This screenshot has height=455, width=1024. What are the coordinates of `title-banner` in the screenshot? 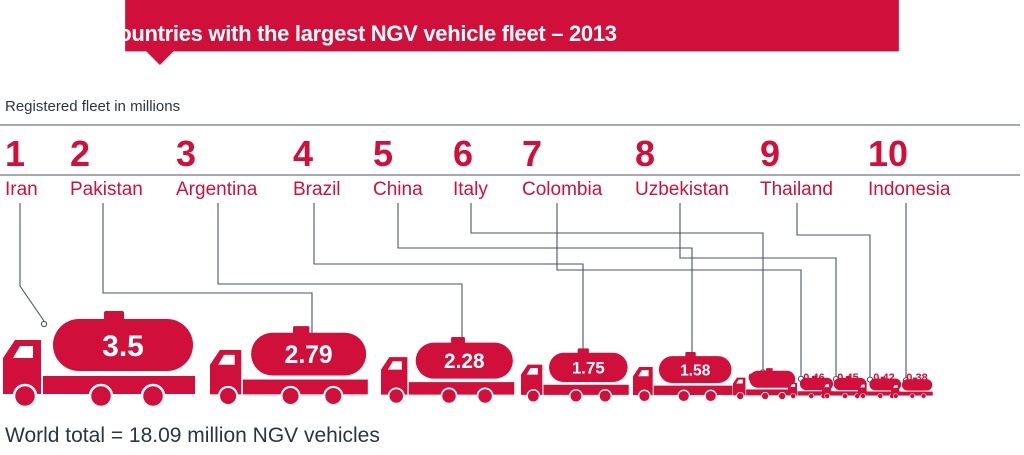 It's located at (512, 32).